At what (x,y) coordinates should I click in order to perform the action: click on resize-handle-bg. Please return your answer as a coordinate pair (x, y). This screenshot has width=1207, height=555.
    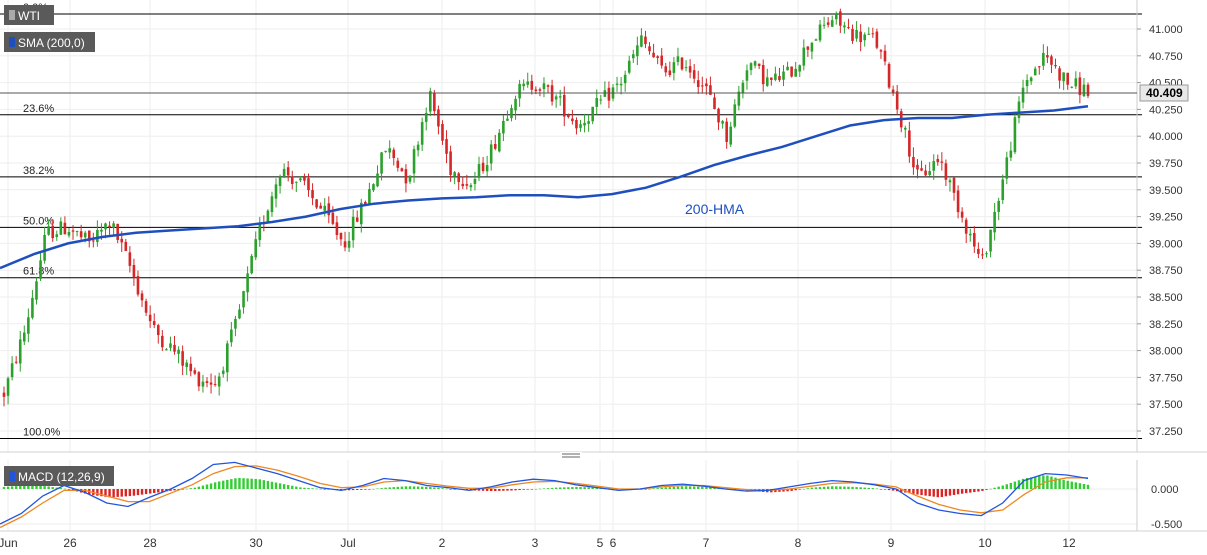
    Looking at the image, I should click on (571, 455).